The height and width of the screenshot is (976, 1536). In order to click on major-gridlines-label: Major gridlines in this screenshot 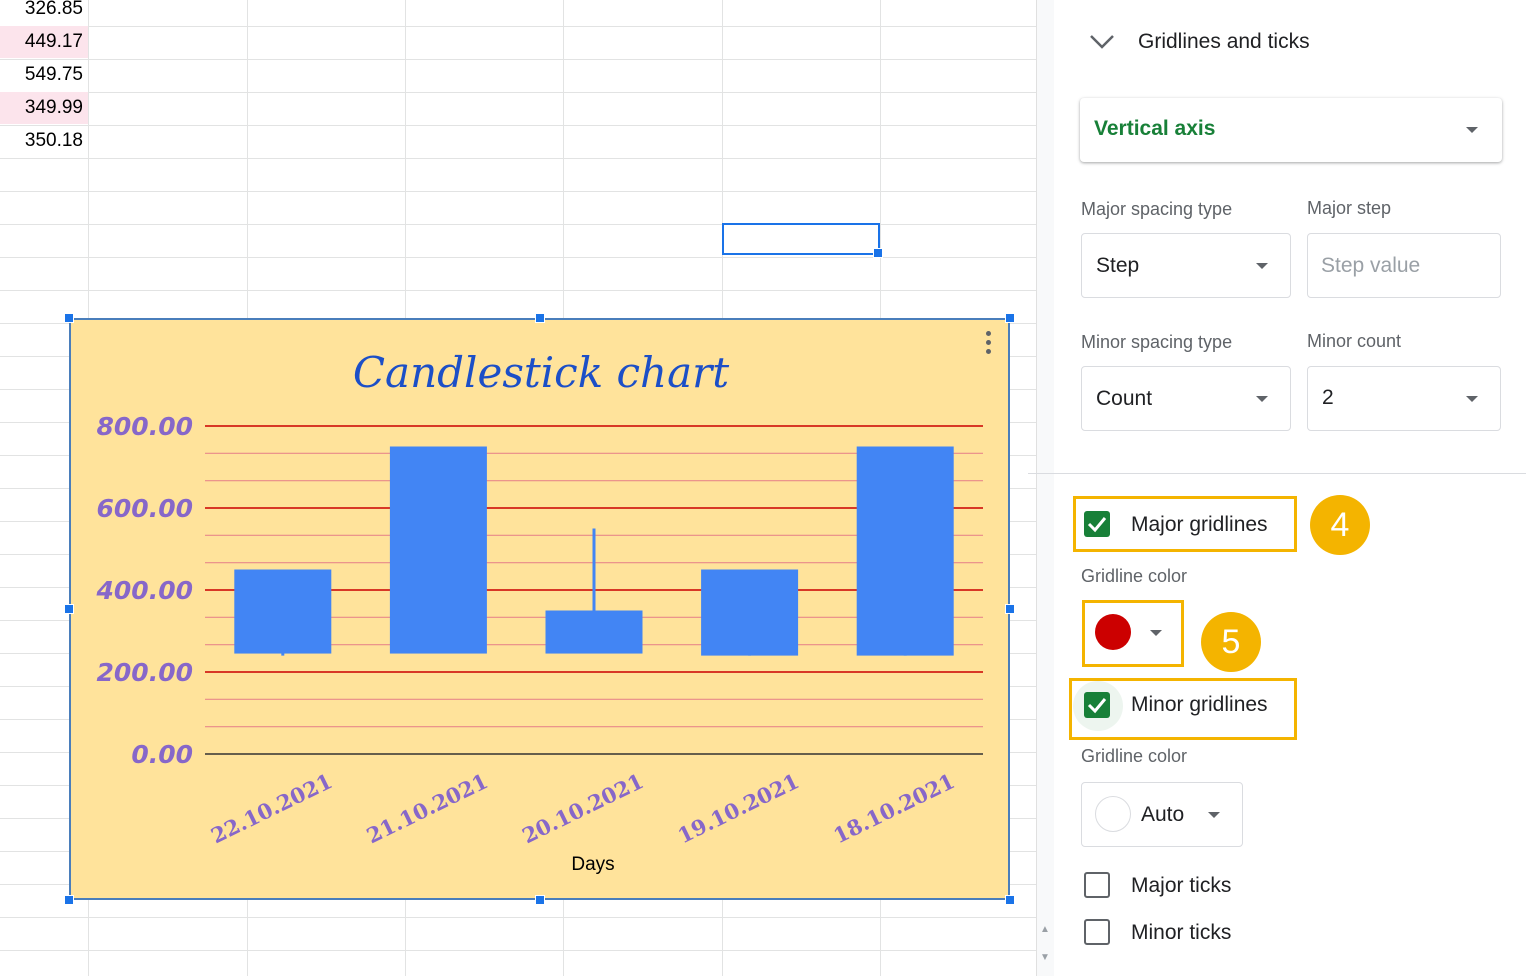, I will do `click(1199, 524)`.